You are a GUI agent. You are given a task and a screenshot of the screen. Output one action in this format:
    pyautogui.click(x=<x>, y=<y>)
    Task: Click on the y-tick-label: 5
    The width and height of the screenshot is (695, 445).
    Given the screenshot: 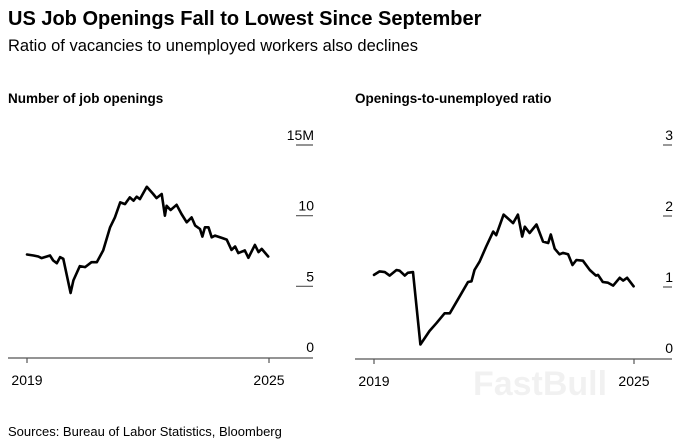 What is the action you would take?
    pyautogui.click(x=310, y=276)
    